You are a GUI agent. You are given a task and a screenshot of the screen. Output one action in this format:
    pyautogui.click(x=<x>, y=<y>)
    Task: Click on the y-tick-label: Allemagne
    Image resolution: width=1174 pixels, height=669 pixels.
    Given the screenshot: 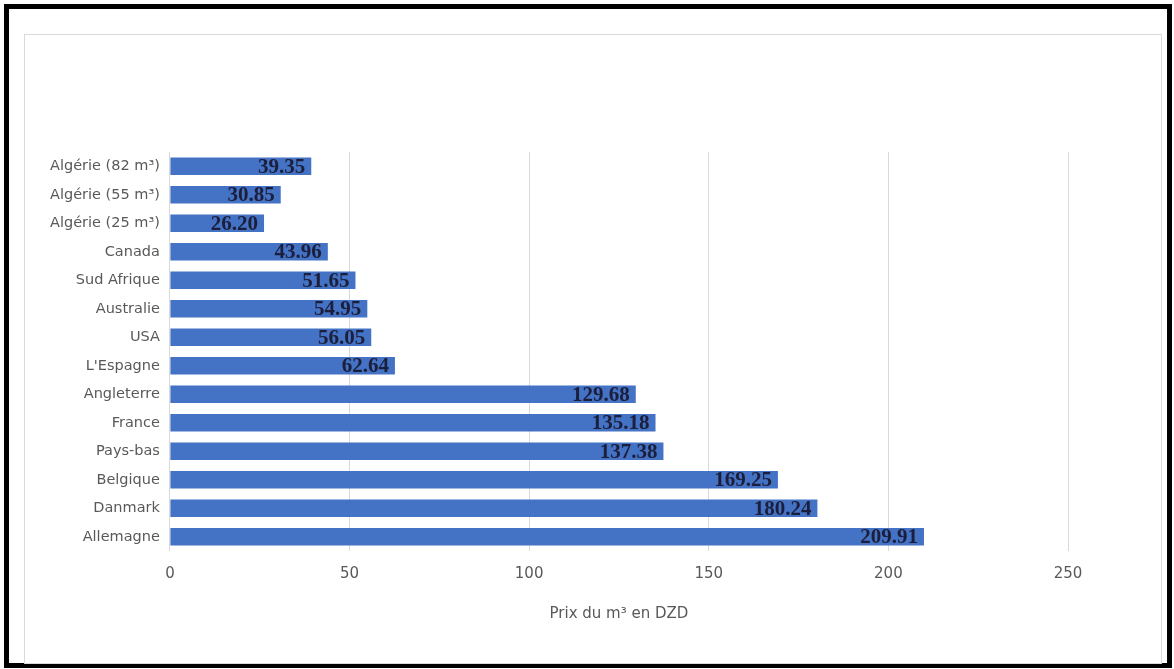 What is the action you would take?
    pyautogui.click(x=121, y=535)
    